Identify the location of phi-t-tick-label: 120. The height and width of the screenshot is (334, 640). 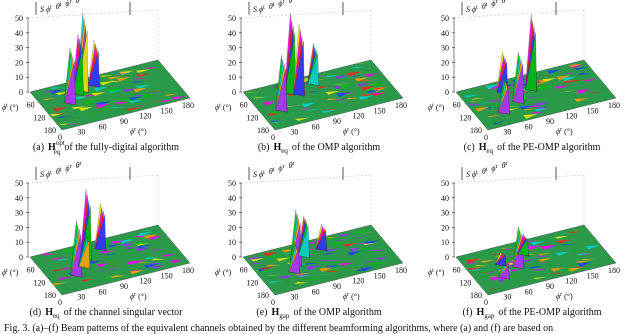
(39, 117).